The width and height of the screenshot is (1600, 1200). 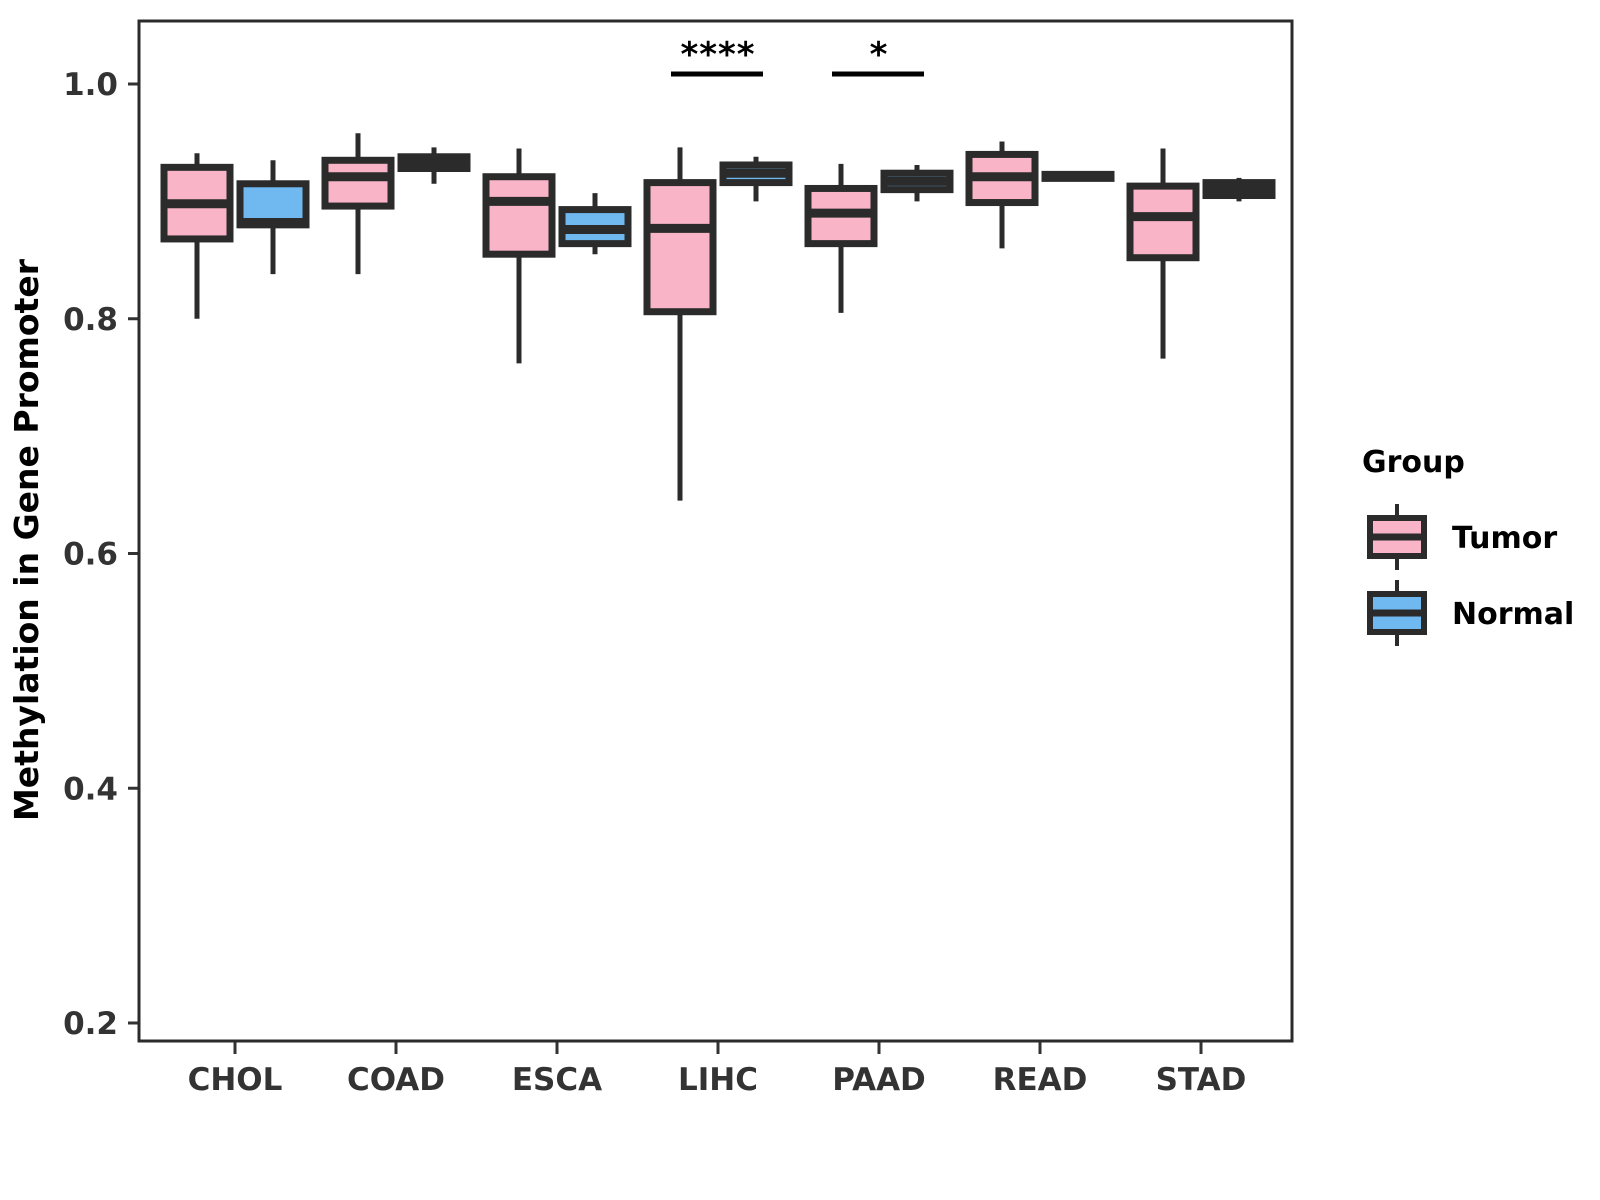 What do you see at coordinates (396, 1080) in the screenshot?
I see `x-tick-label: COAD` at bounding box center [396, 1080].